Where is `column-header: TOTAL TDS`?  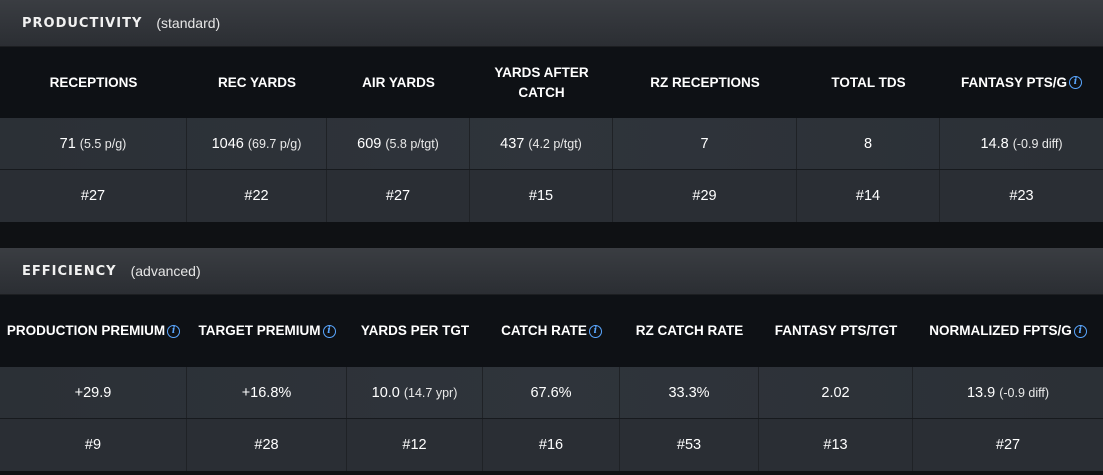
column-header: TOTAL TDS is located at coordinates (868, 82).